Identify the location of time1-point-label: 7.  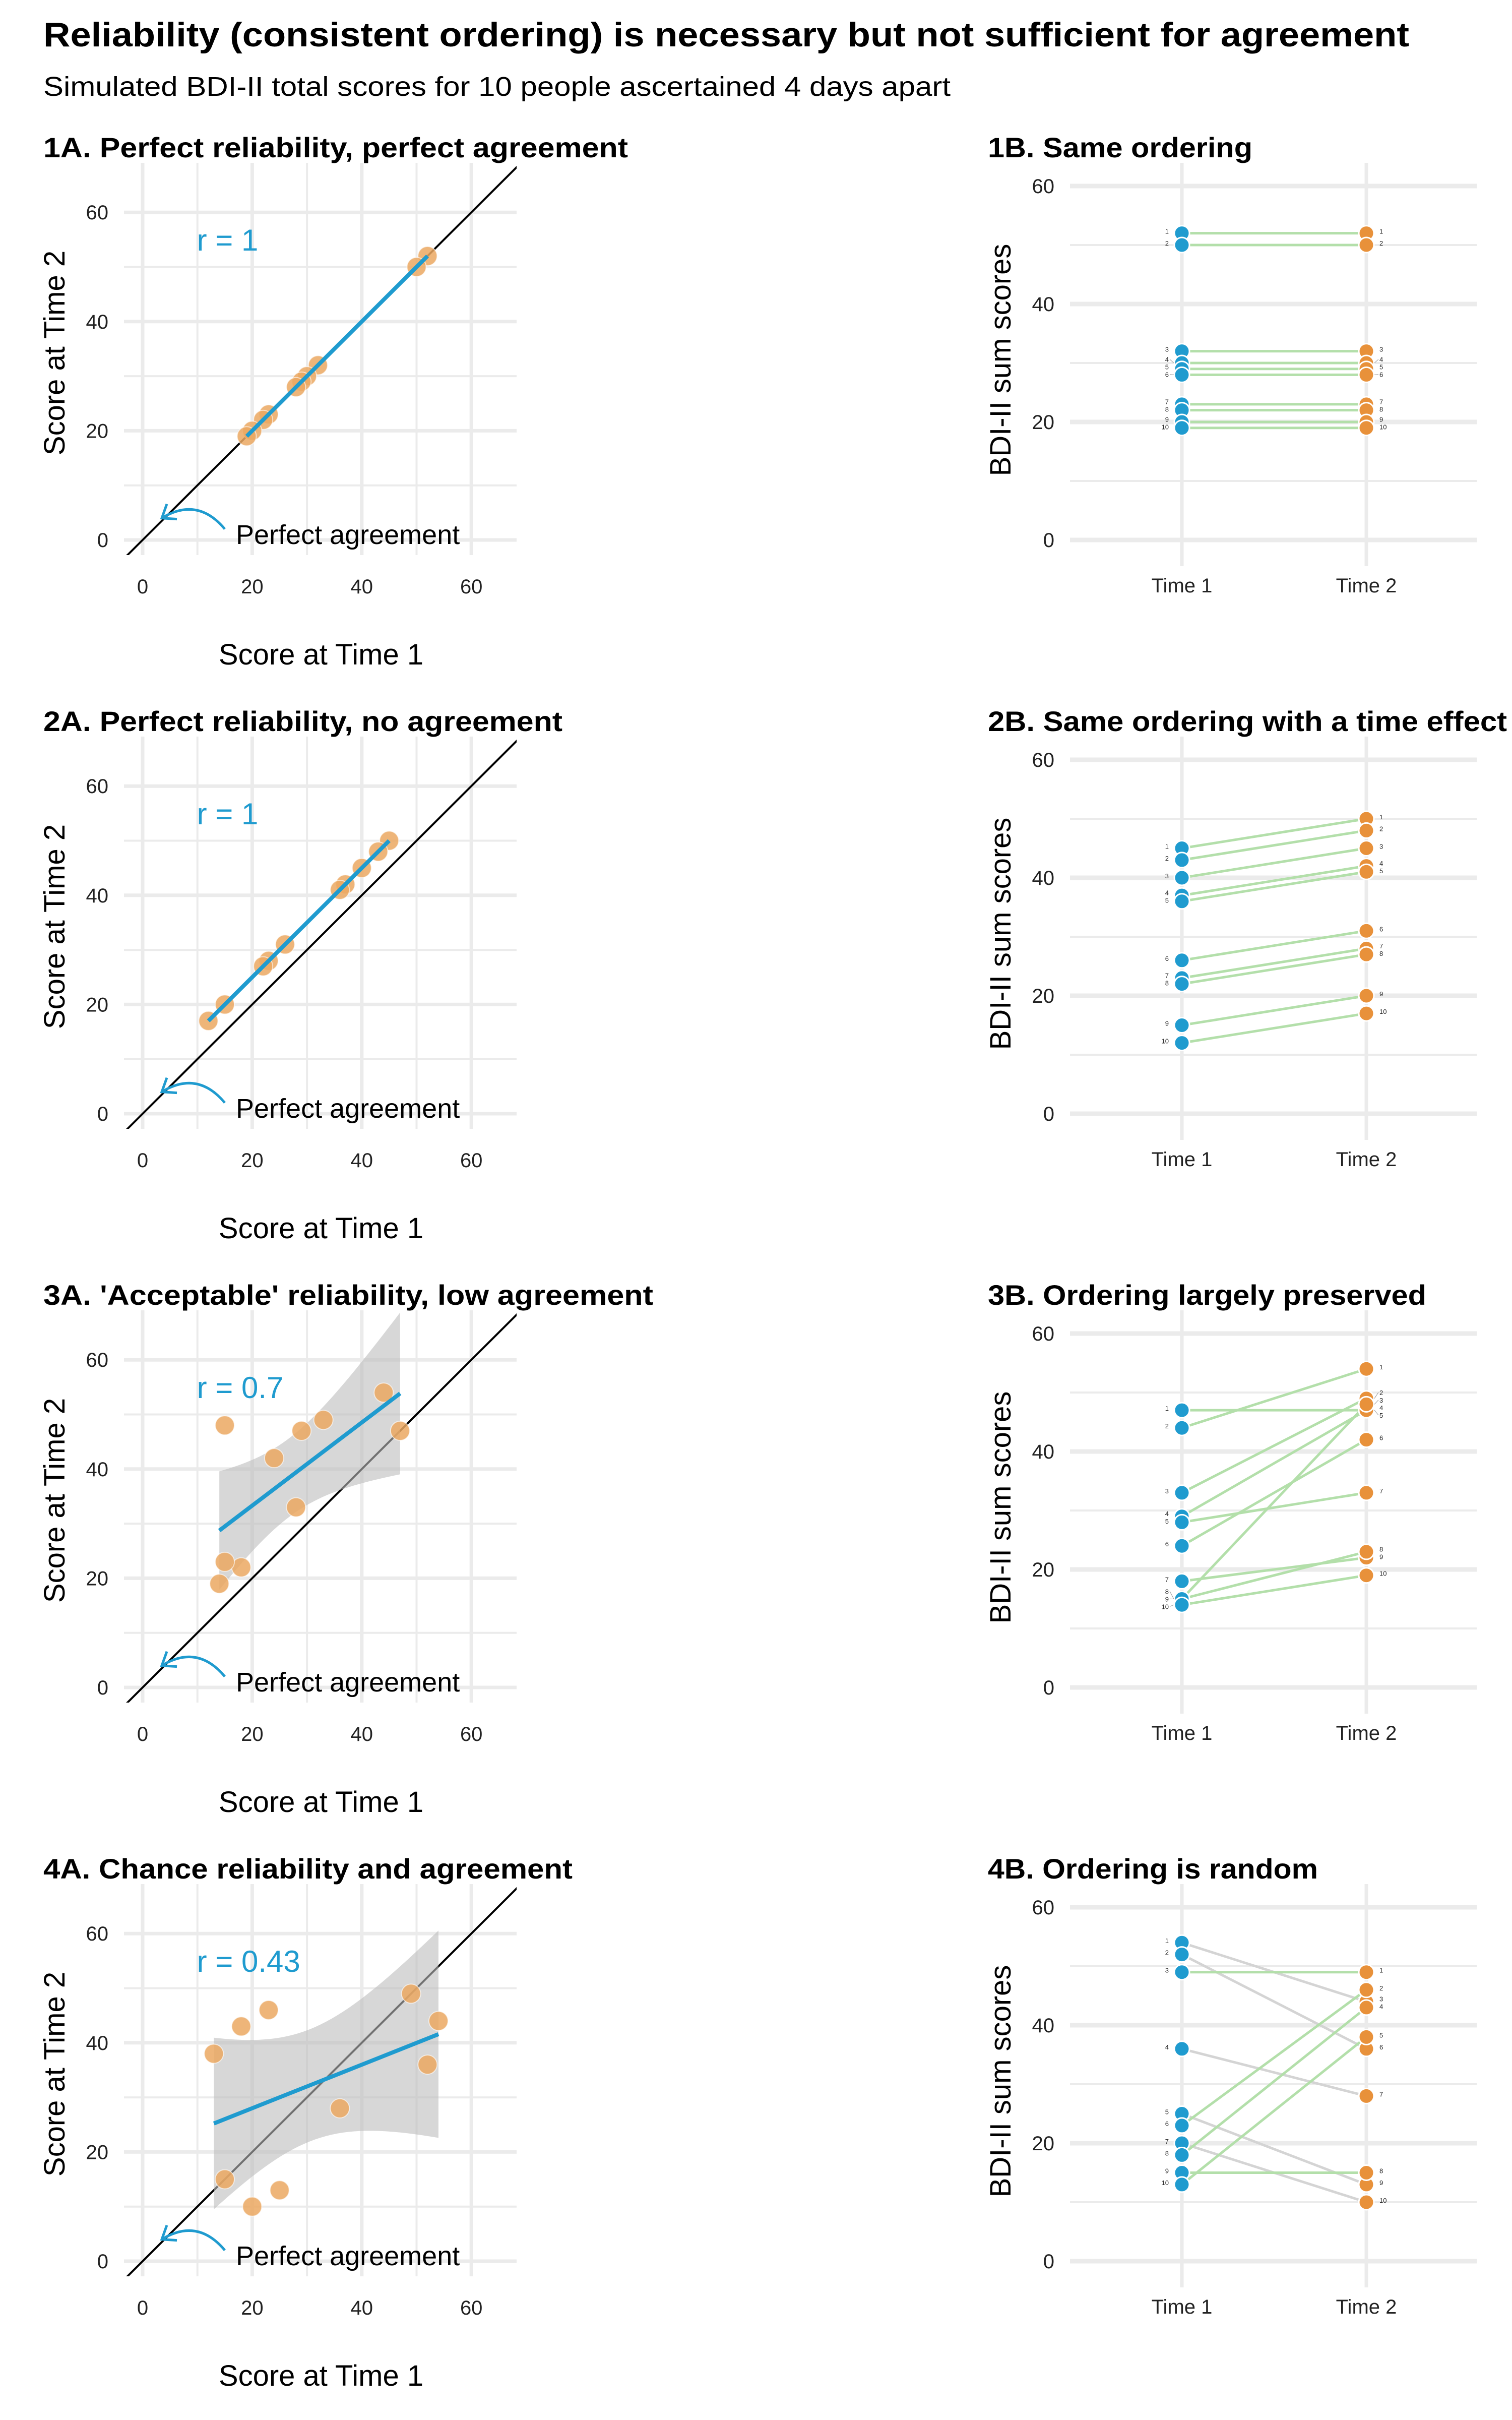
(1167, 401).